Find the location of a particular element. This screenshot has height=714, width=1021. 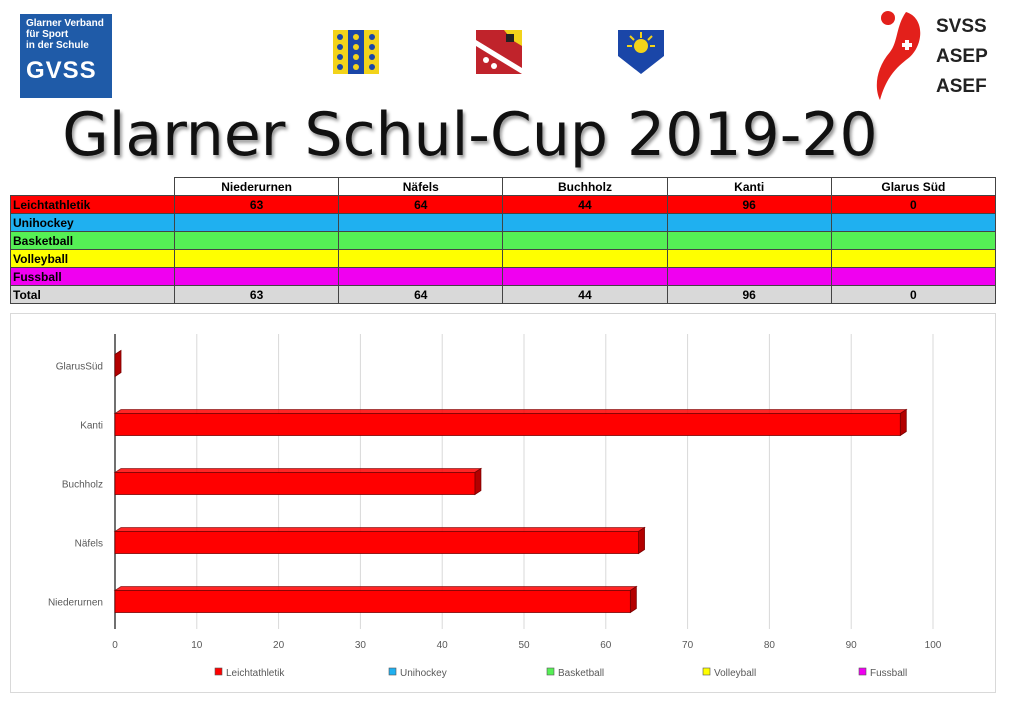

table-row: Unihockey is located at coordinates (503, 222).